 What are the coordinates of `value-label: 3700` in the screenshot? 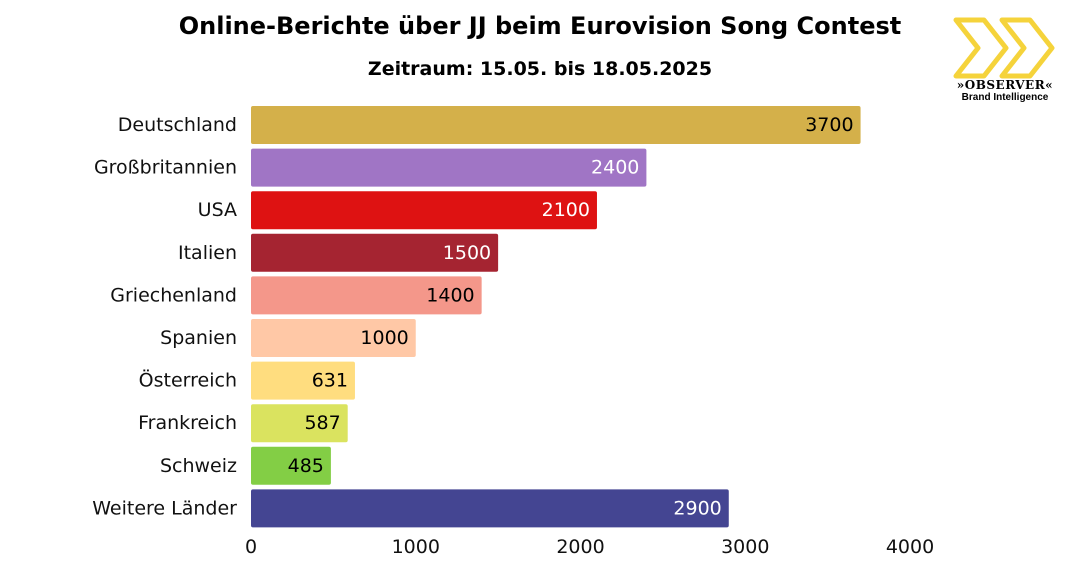 It's located at (829, 125).